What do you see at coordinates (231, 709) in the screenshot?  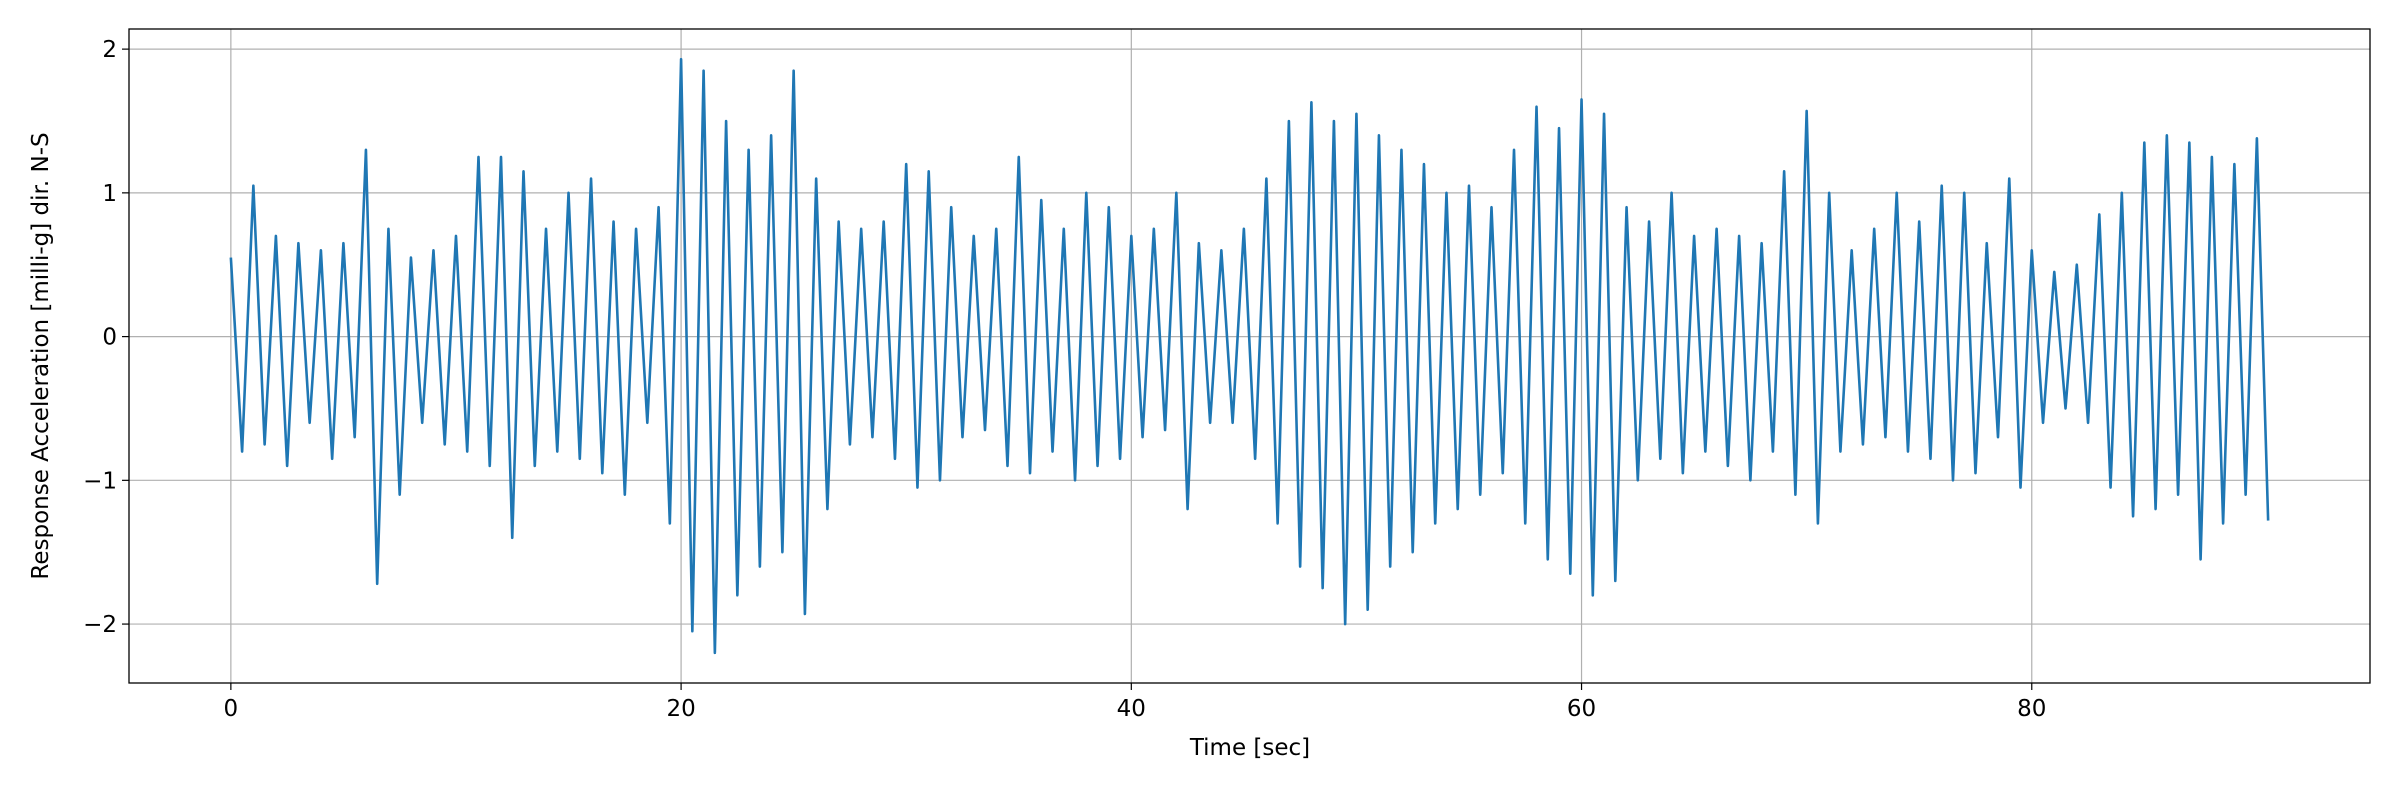 I see `x-tick-label: 0` at bounding box center [231, 709].